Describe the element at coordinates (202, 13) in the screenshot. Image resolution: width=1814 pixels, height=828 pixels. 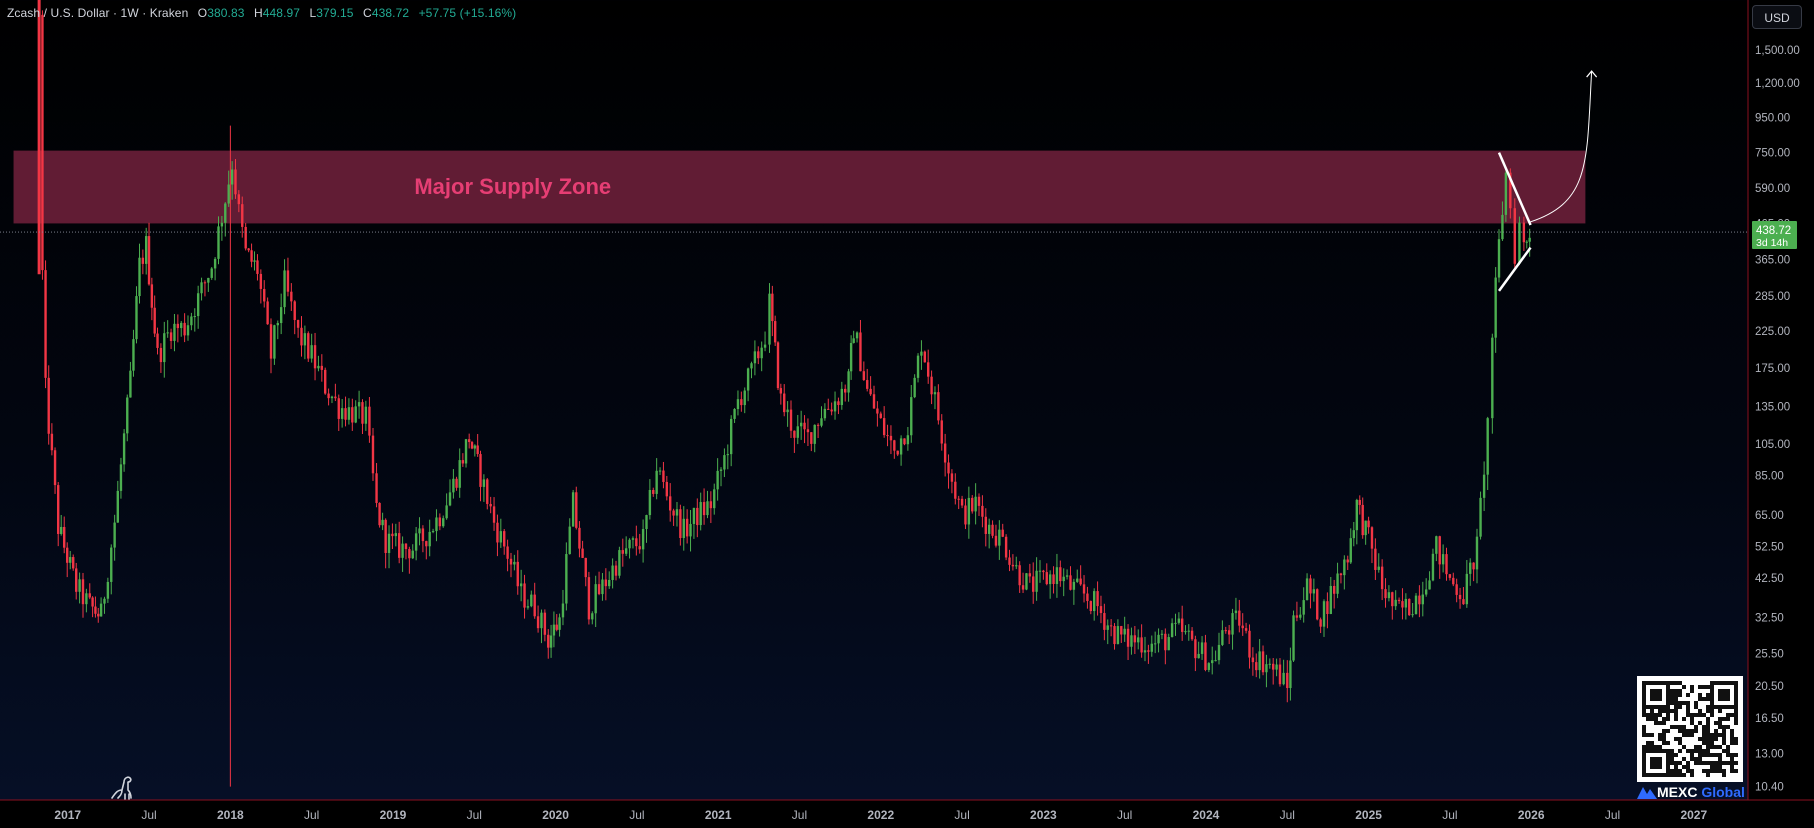
I see `open-label: O` at that location.